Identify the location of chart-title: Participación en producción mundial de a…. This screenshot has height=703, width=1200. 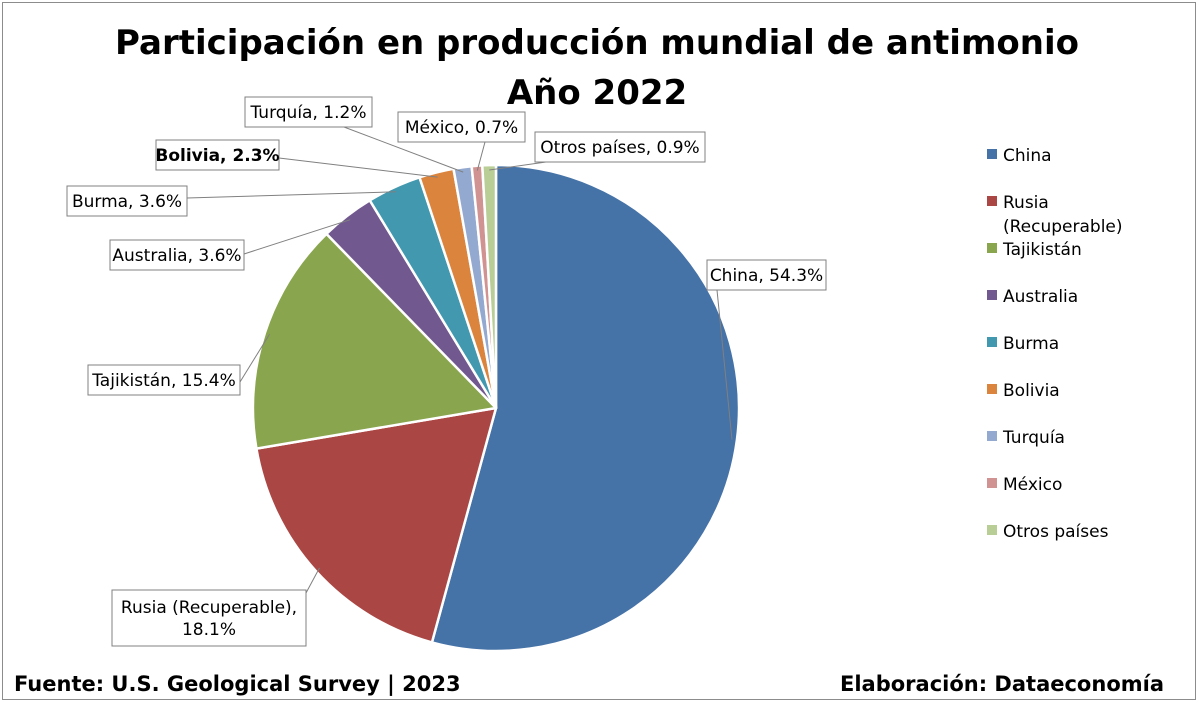
(597, 43).